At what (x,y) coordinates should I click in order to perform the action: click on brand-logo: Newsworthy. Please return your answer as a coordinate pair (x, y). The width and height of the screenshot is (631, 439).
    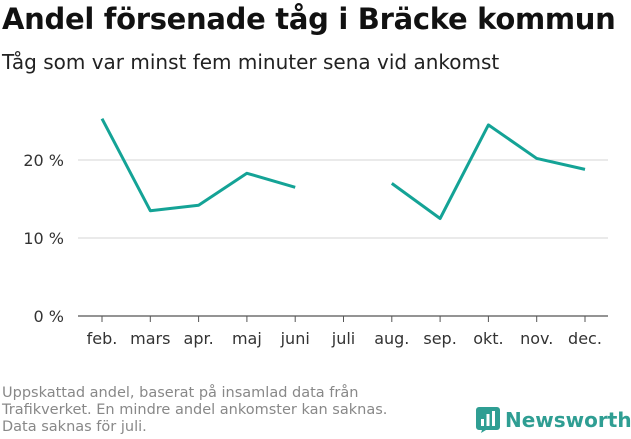
    Looking at the image, I should click on (553, 420).